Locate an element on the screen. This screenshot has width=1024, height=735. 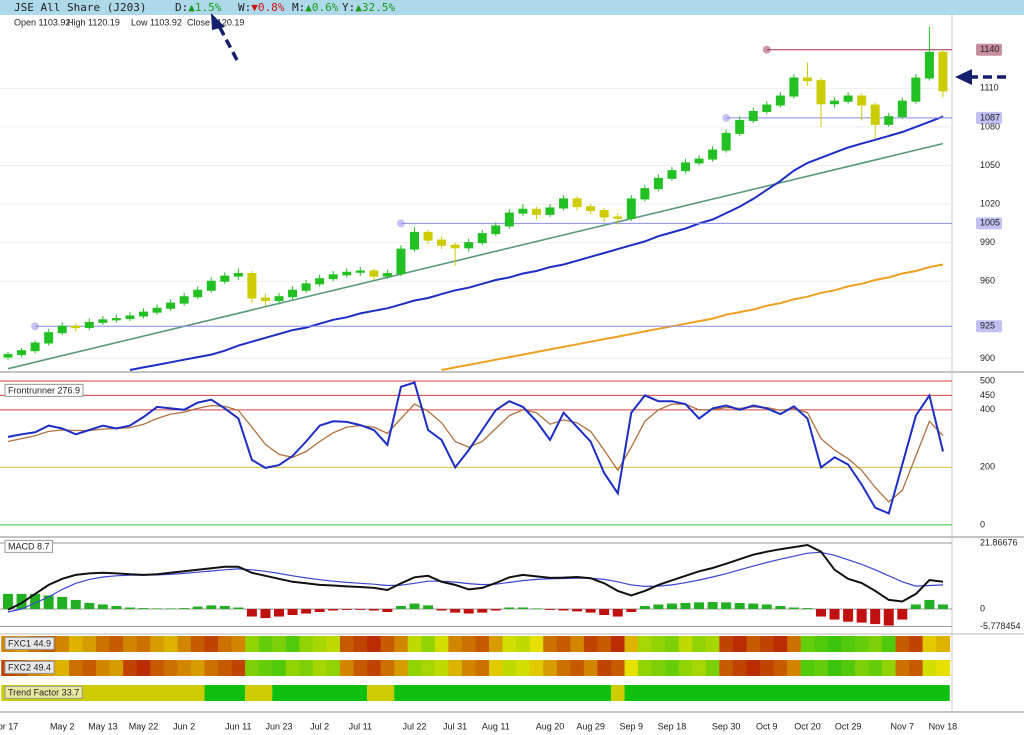
y-tick-label: 21.86676 is located at coordinates (999, 542).